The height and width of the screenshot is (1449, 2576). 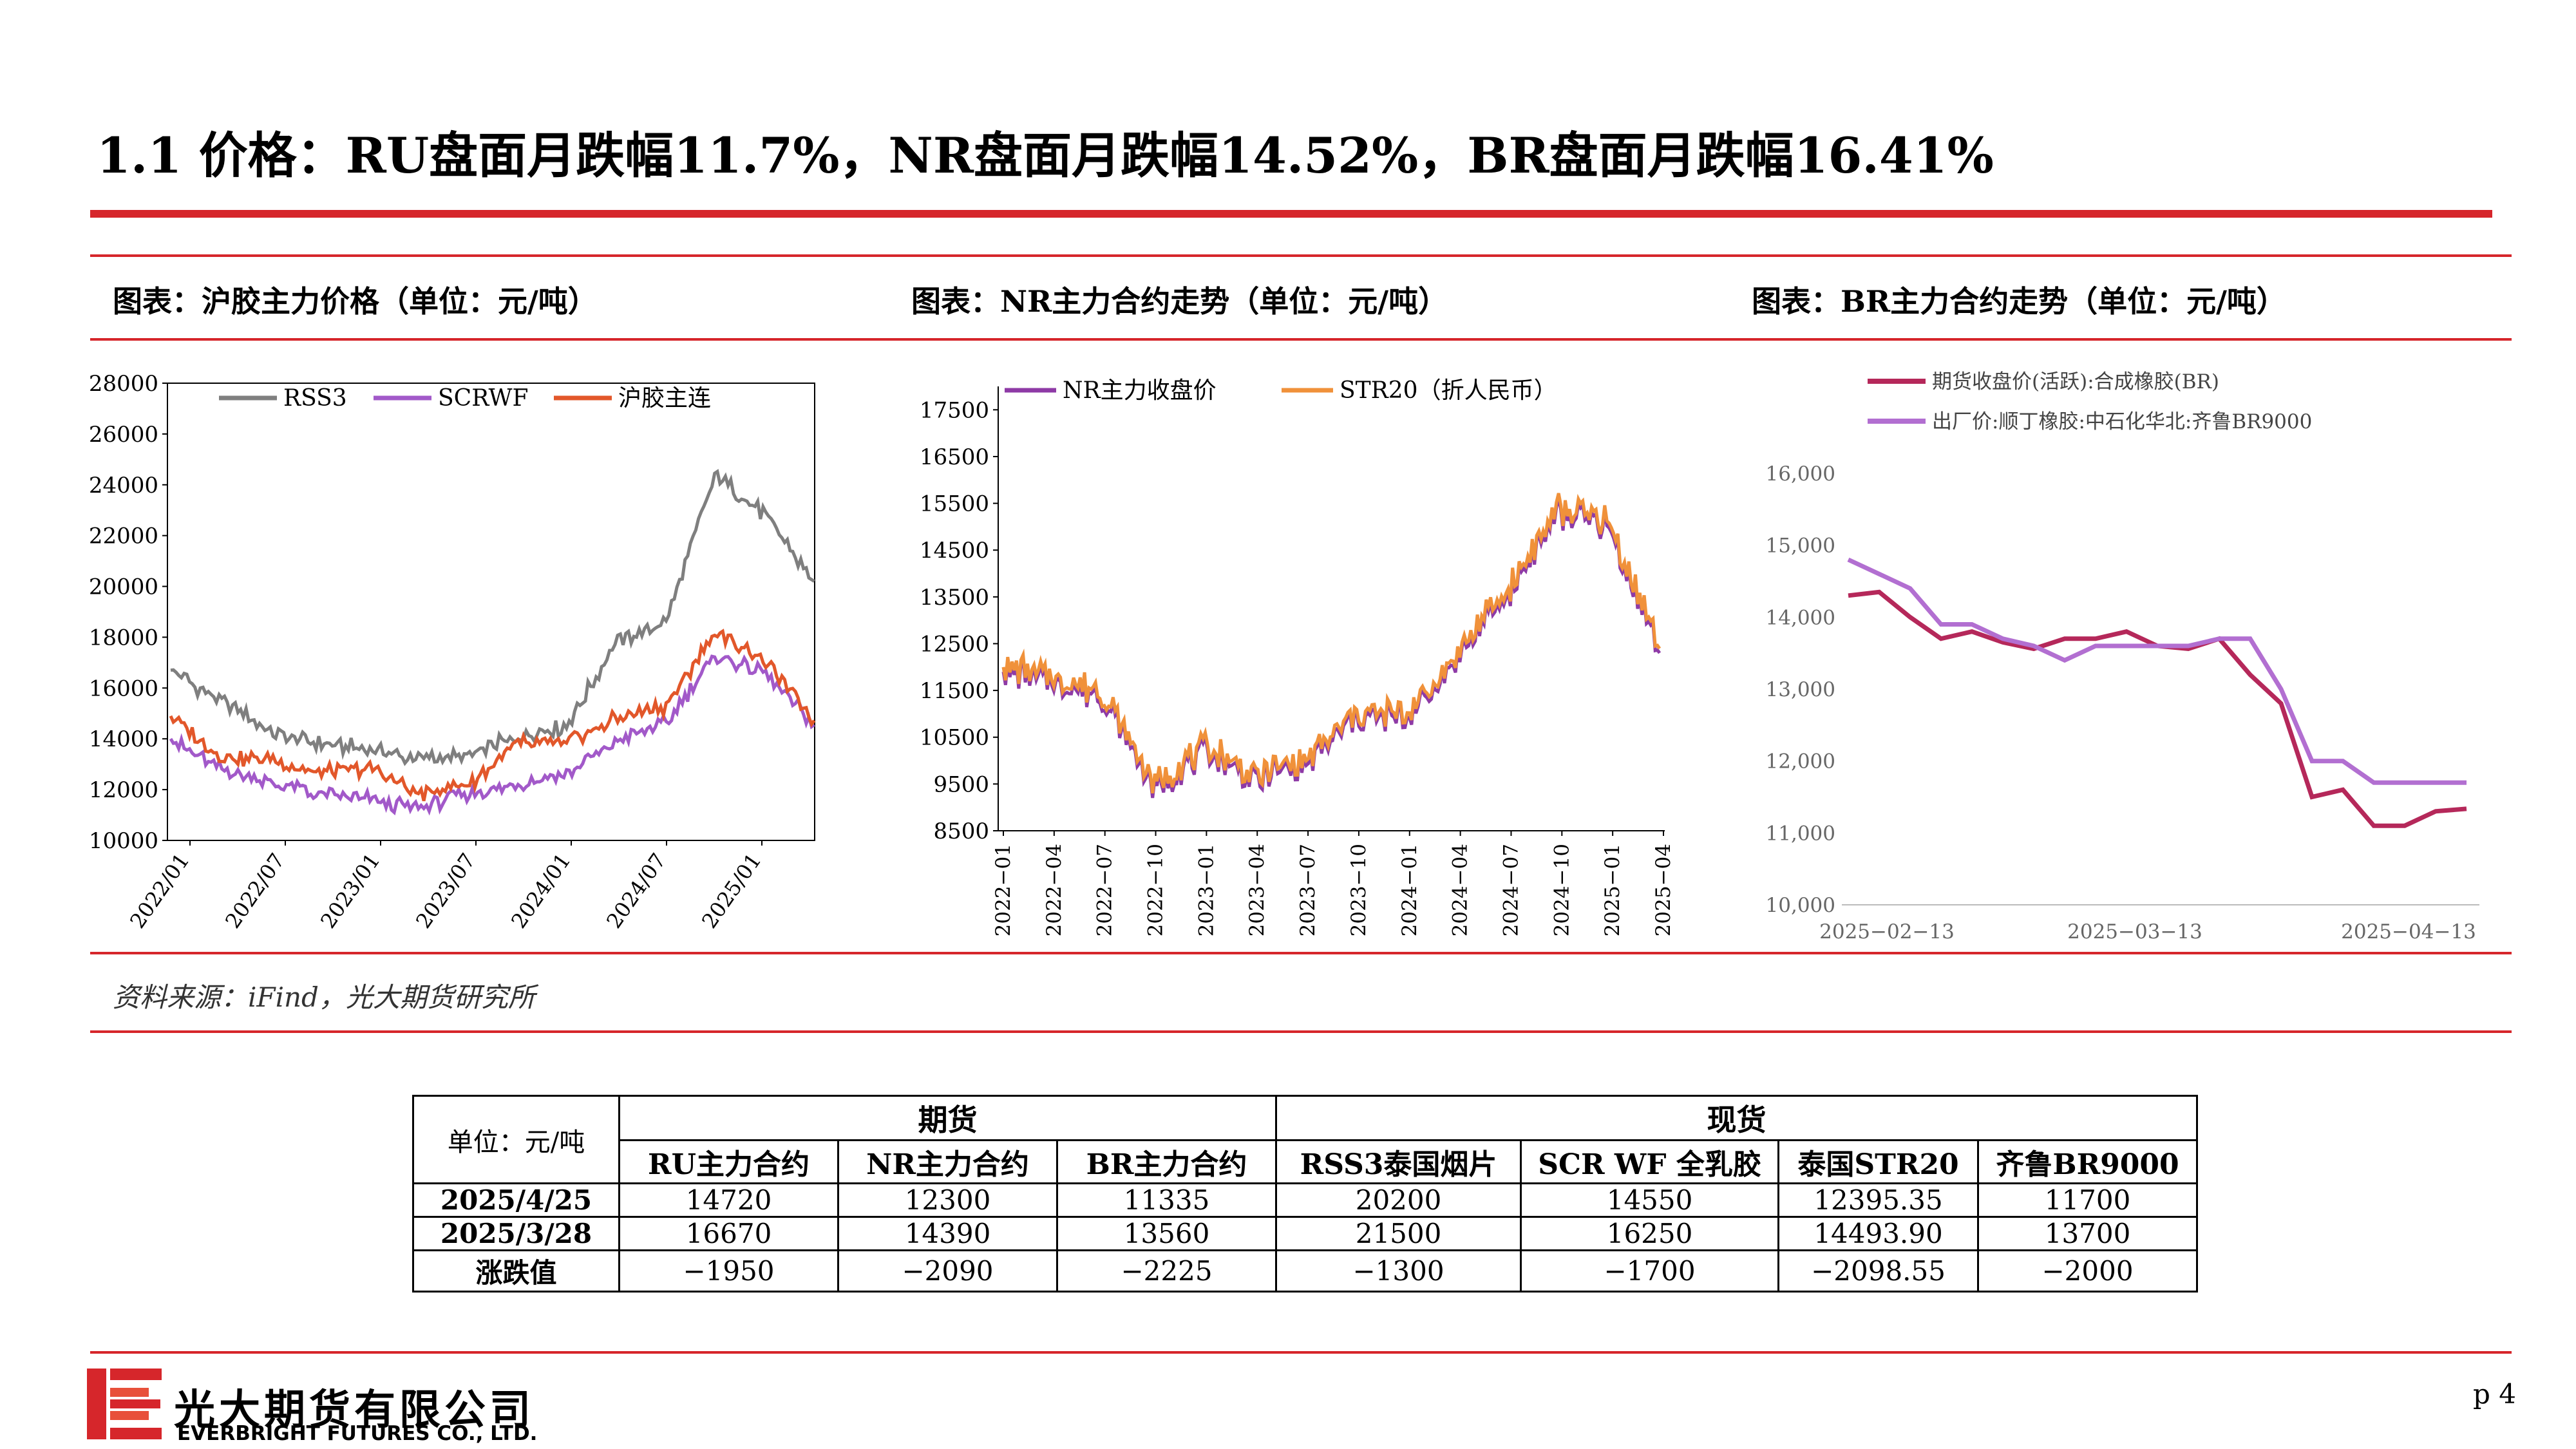 What do you see at coordinates (357, 1434) in the screenshot?
I see `company-name-en: EVERBRIGHT FUTURES CO., LTD.` at bounding box center [357, 1434].